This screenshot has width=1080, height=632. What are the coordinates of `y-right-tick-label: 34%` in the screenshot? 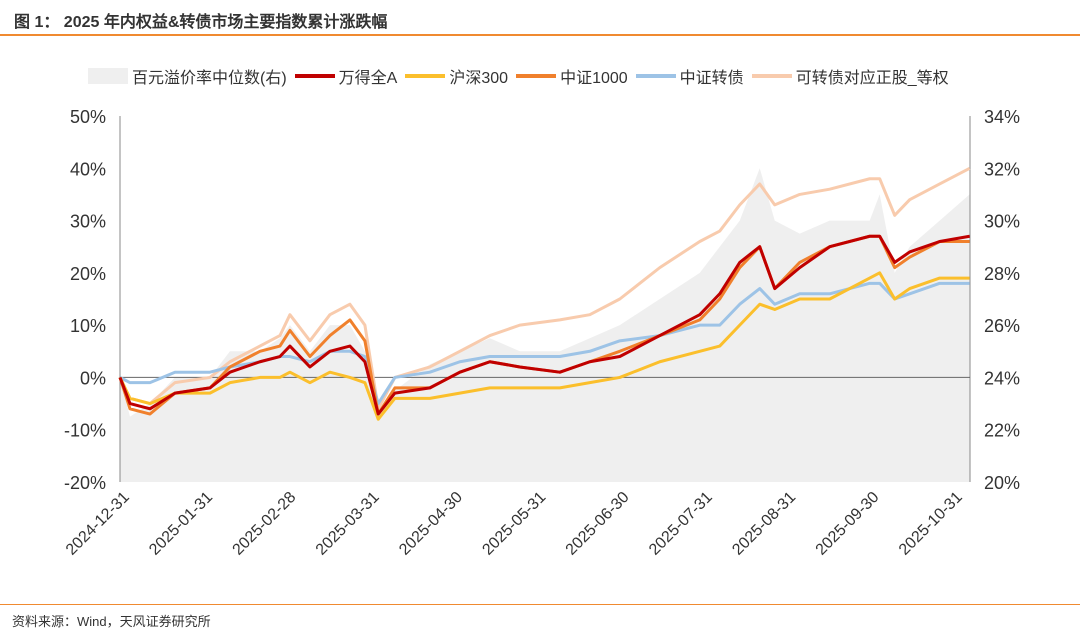 It's located at (1002, 117).